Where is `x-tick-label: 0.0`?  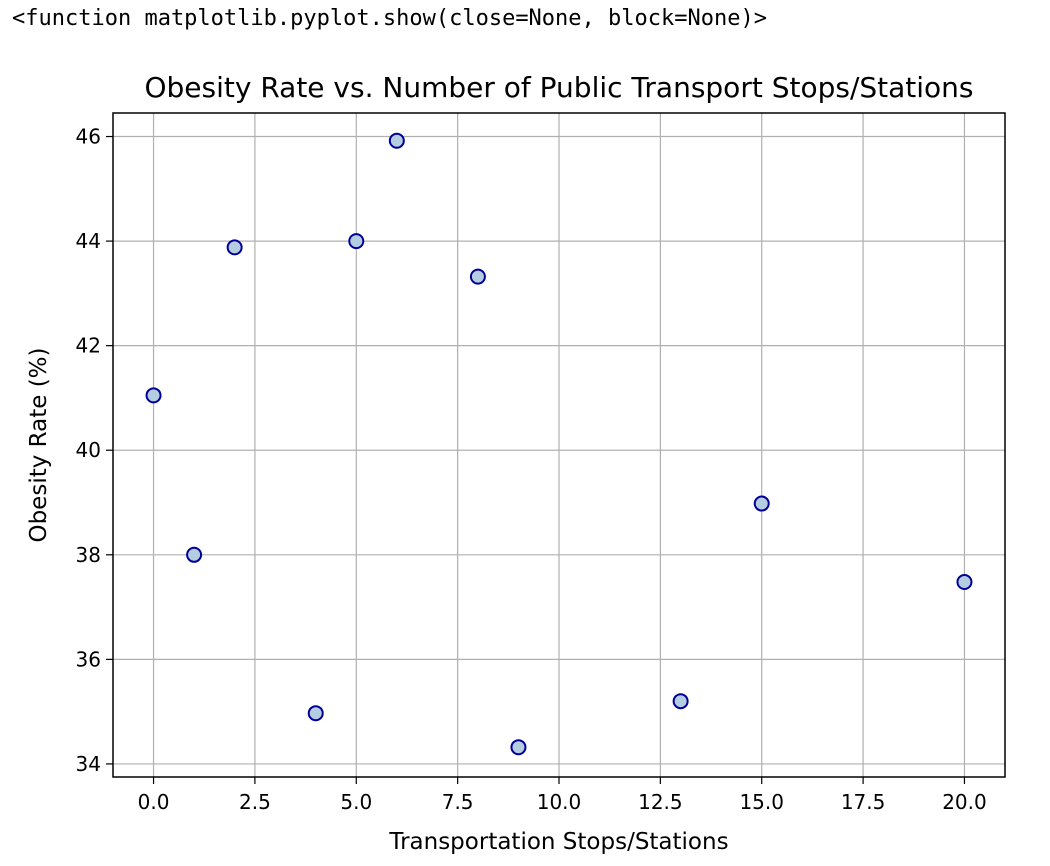
x-tick-label: 0.0 is located at coordinates (154, 802).